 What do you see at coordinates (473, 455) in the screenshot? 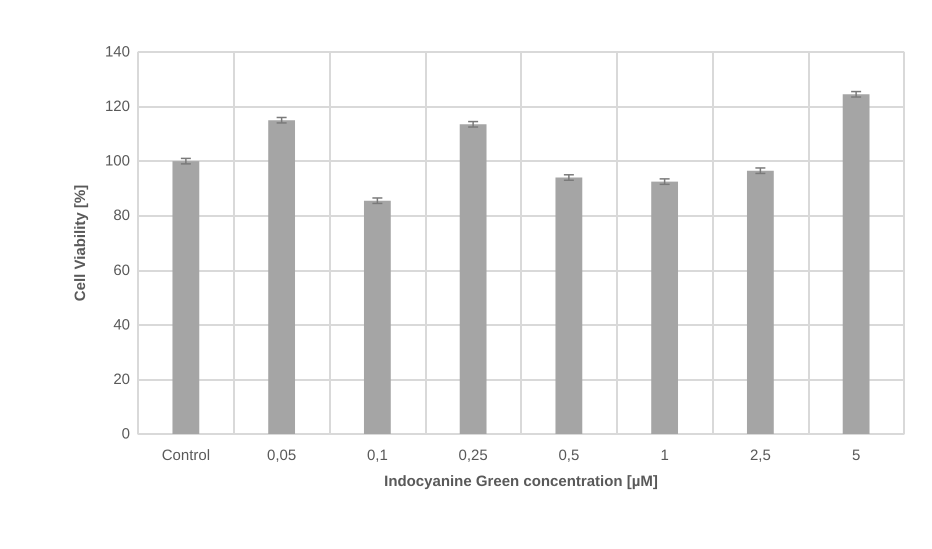
I see `x-tick-label: 0,25` at bounding box center [473, 455].